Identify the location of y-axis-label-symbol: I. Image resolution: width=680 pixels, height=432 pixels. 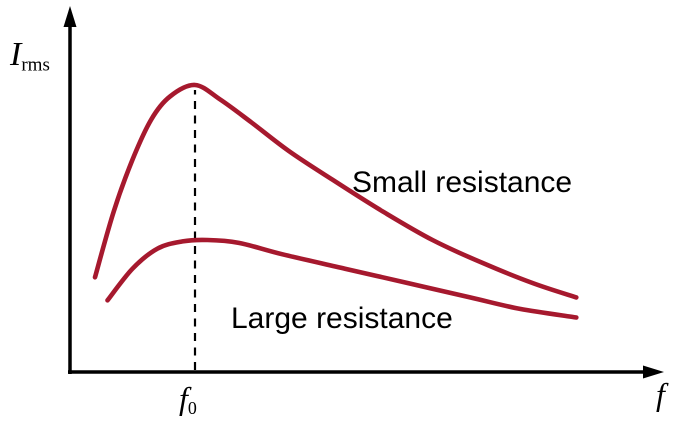
(16, 54).